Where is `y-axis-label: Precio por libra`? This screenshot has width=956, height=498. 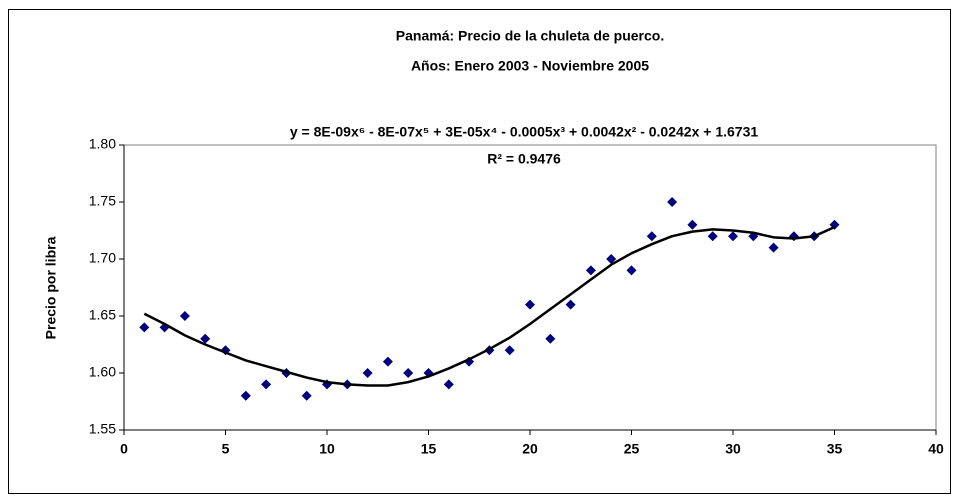
y-axis-label: Precio por libra is located at coordinates (51, 287).